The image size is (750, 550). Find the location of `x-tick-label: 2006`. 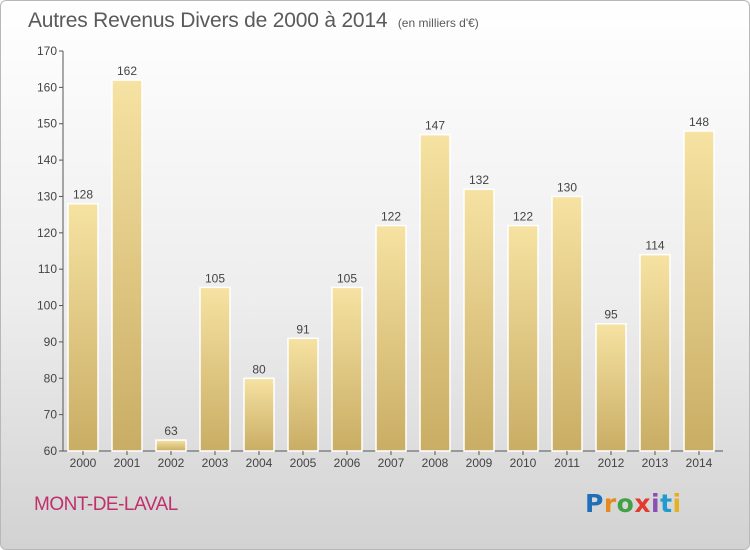

x-tick-label: 2006 is located at coordinates (347, 463).